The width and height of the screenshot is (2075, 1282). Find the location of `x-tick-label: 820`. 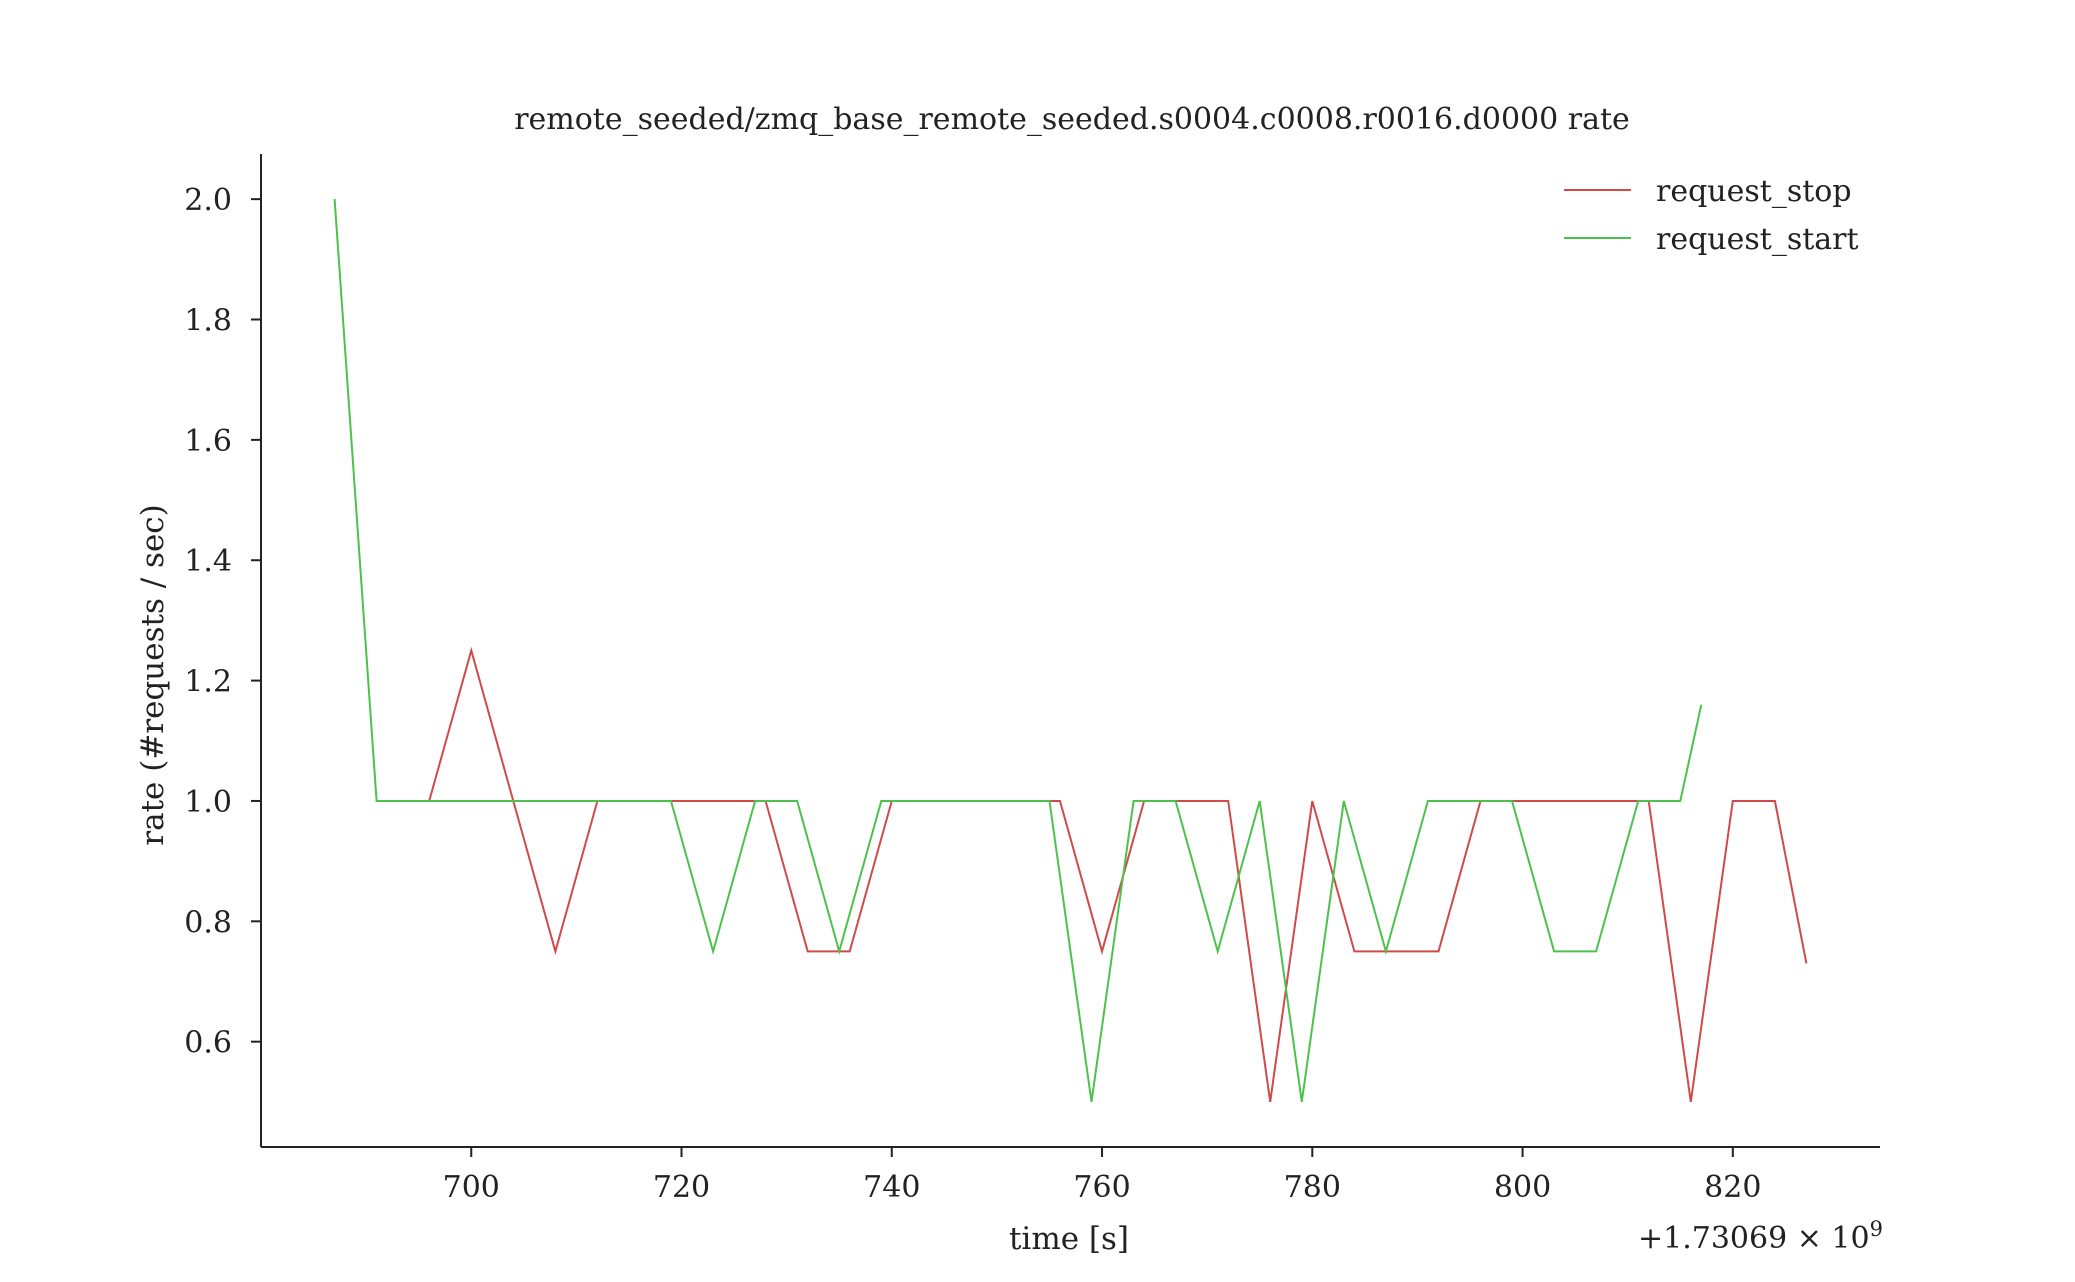

x-tick-label: 820 is located at coordinates (1732, 1187).